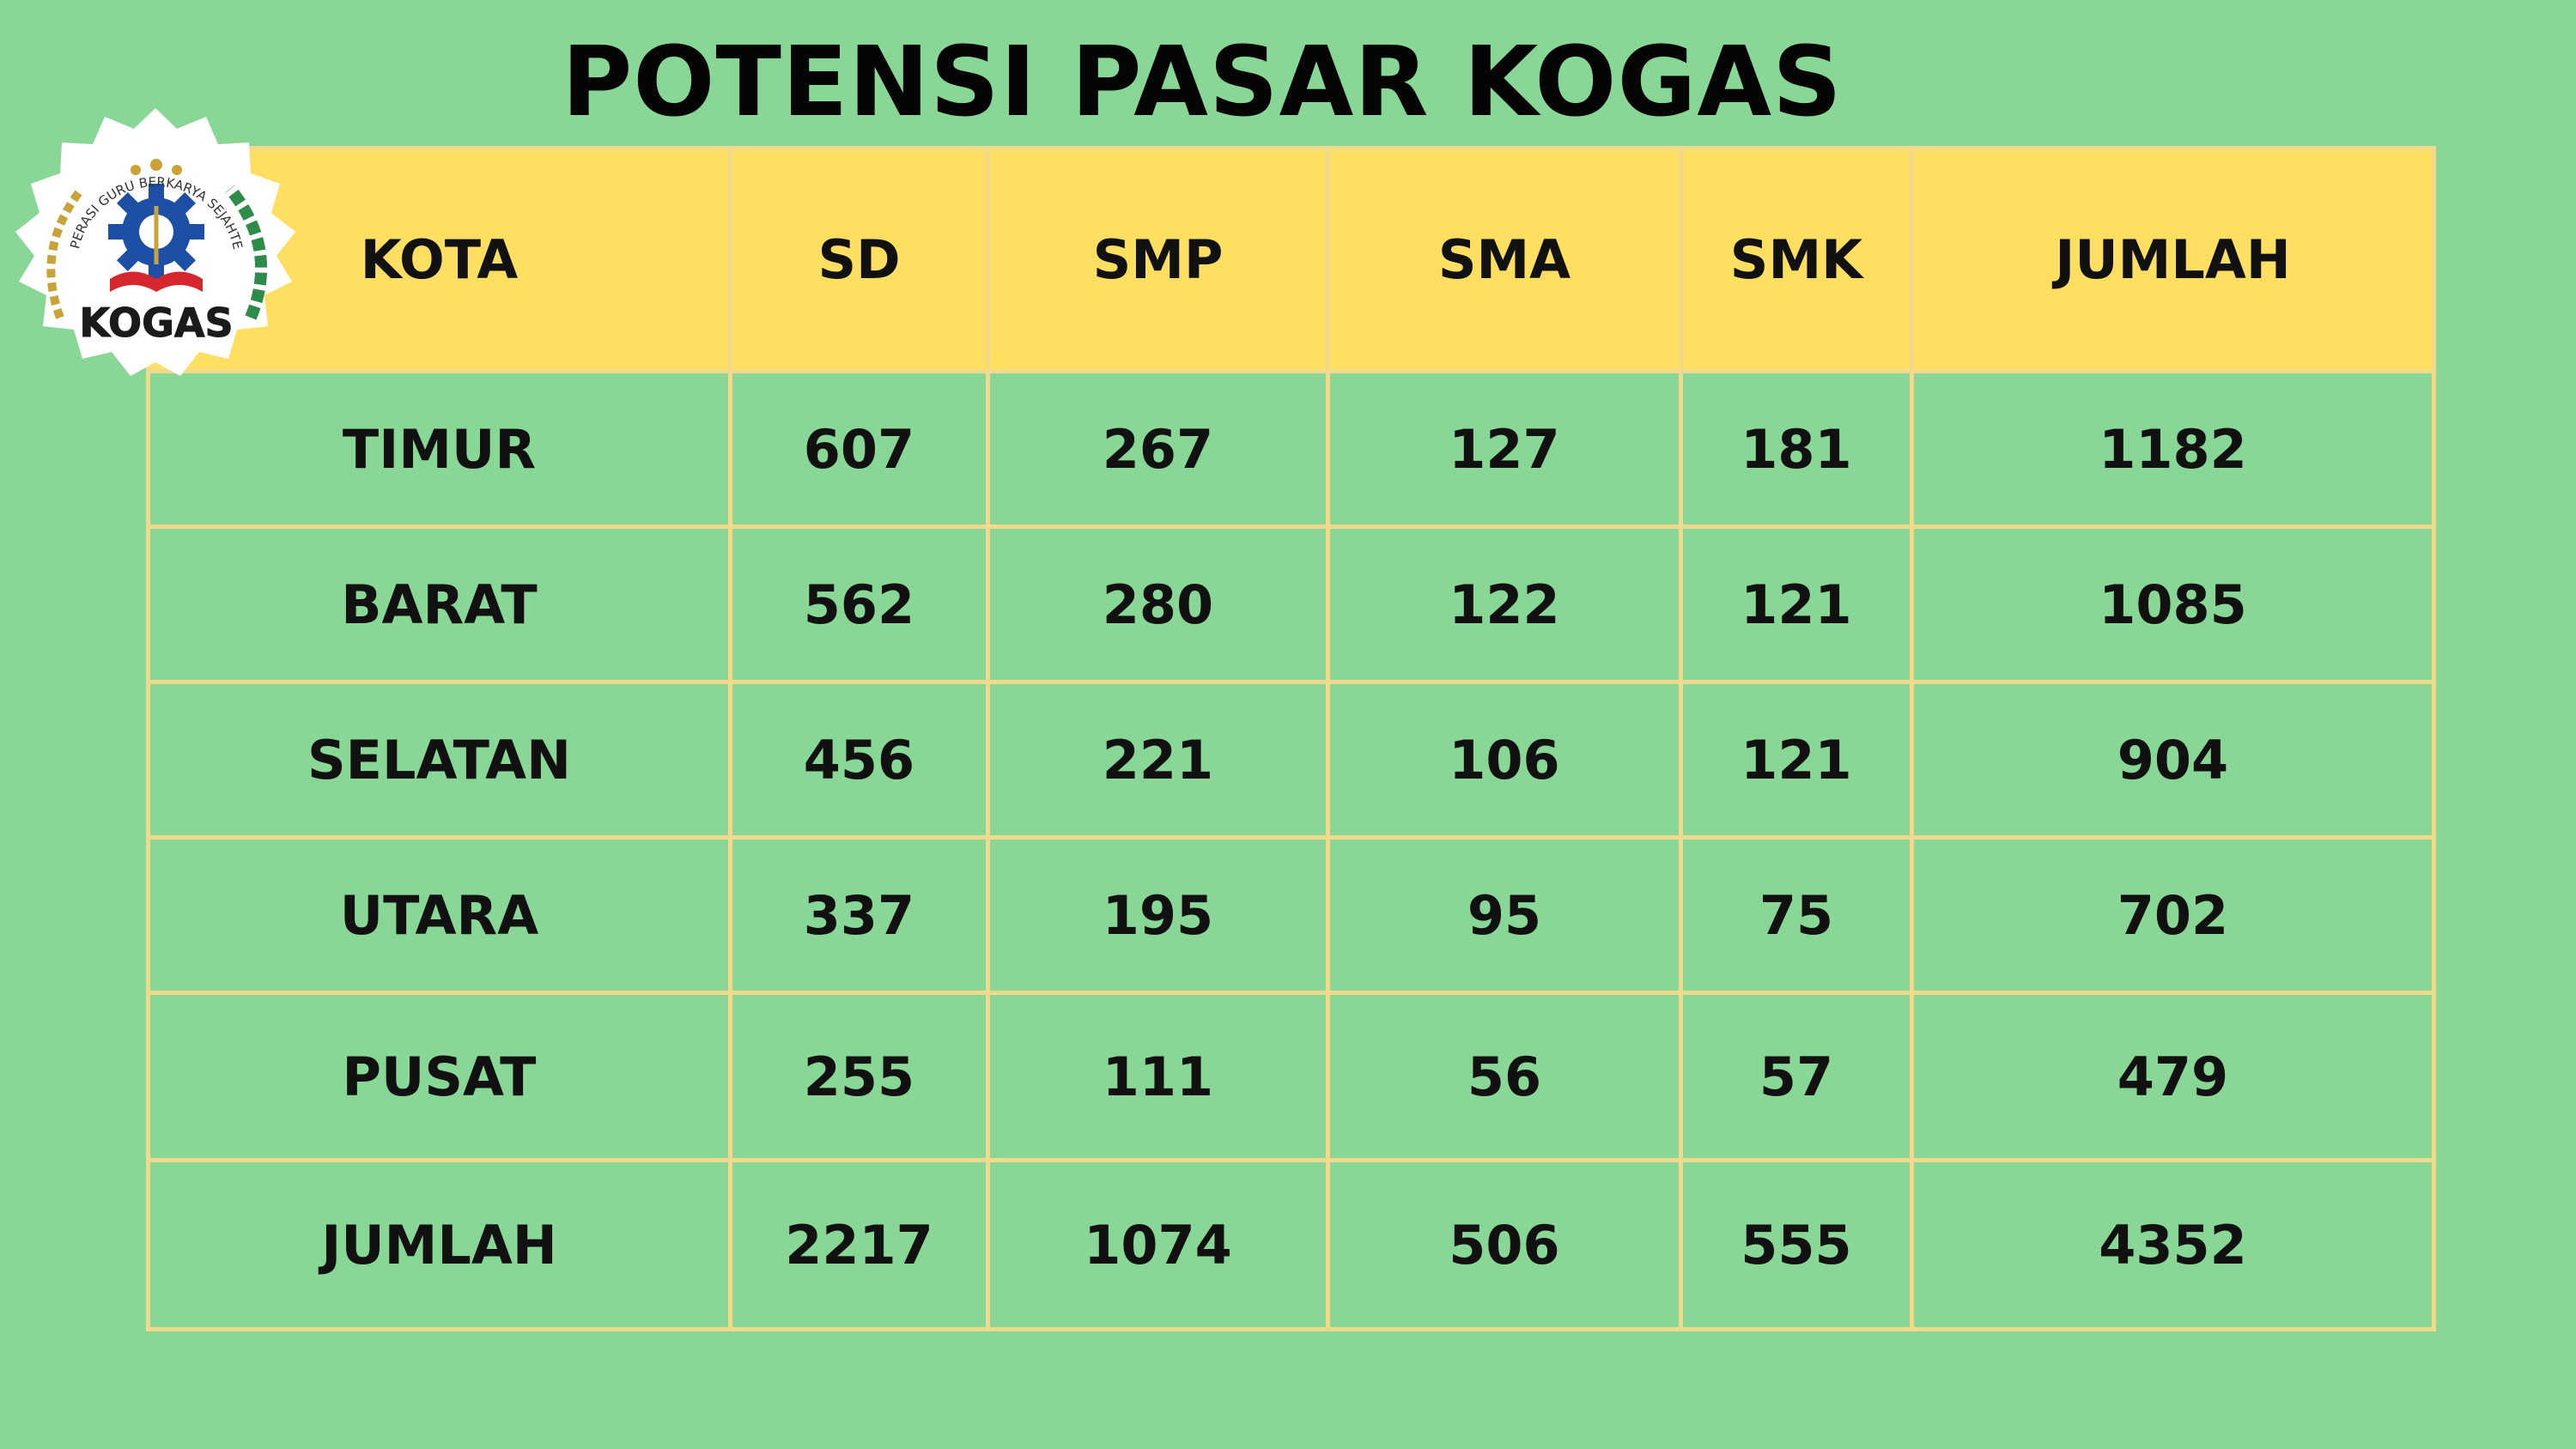 Image resolution: width=2576 pixels, height=1449 pixels. Describe the element at coordinates (1158, 760) in the screenshot. I see `cell-smp: 221` at that location.